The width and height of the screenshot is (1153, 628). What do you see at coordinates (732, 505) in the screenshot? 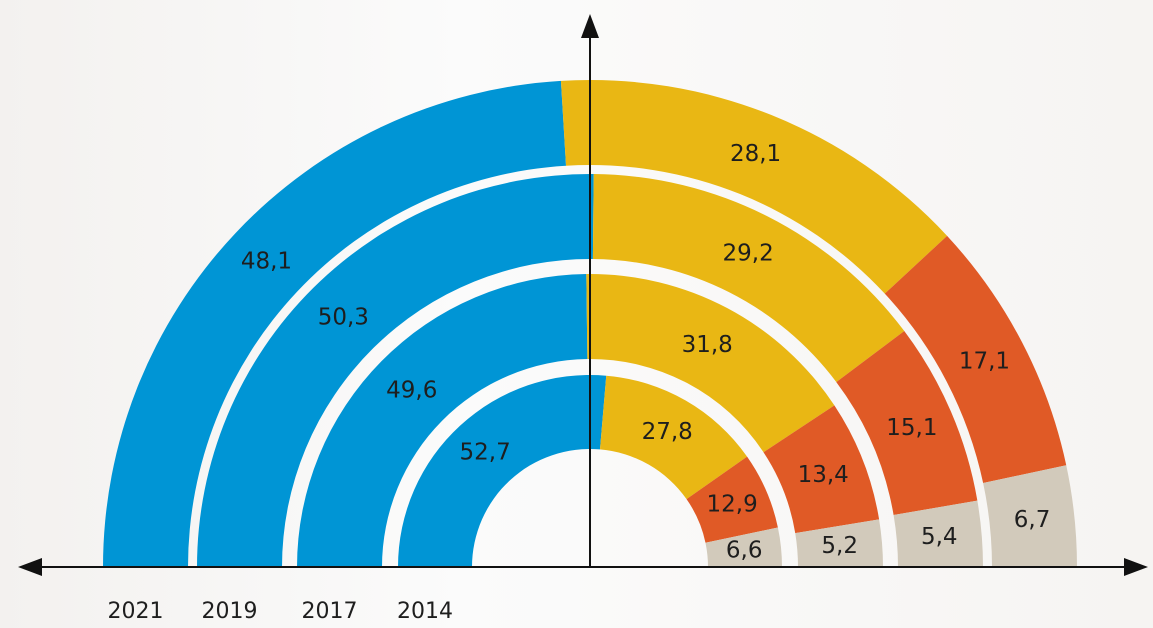
I see `value-label: 12,9` at bounding box center [732, 505].